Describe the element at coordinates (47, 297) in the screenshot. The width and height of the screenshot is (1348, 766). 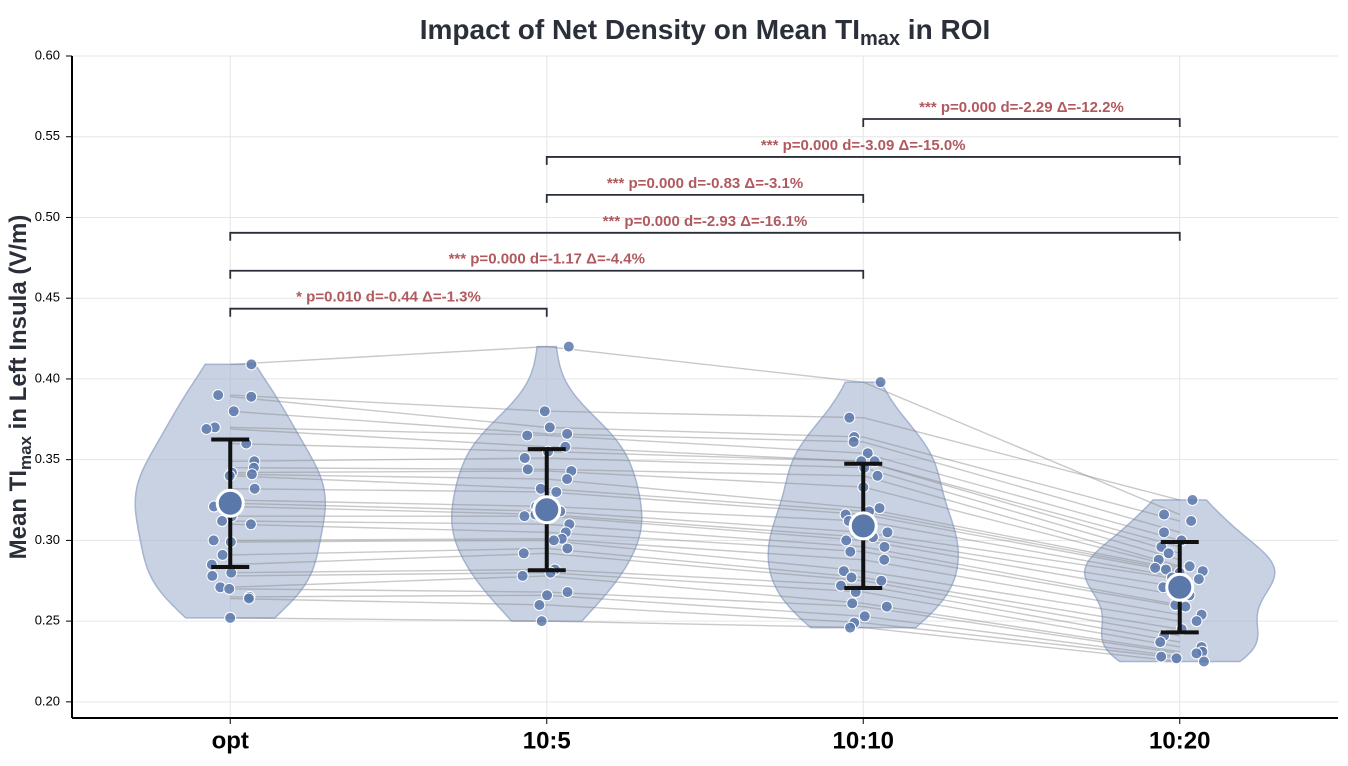
I see `y-tick-label: 0.45` at that location.